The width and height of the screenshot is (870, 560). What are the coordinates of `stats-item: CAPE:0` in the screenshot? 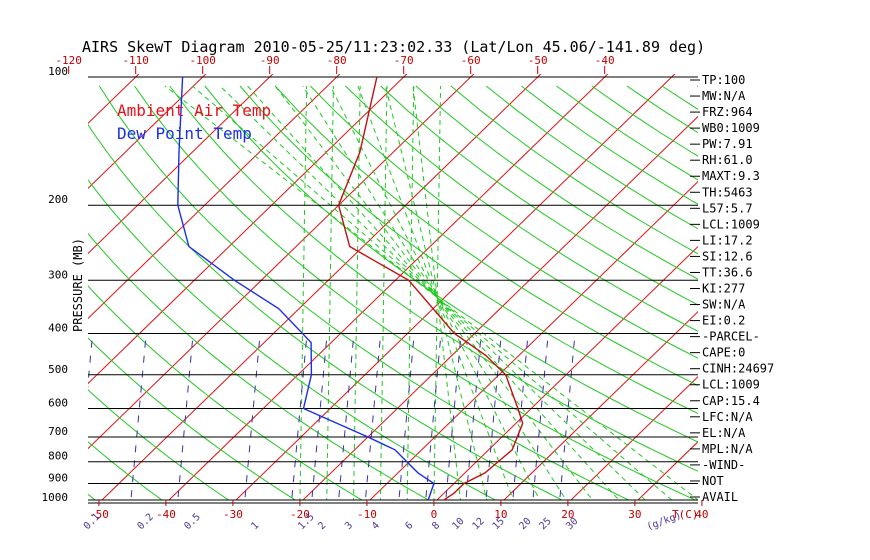 It's located at (723, 353).